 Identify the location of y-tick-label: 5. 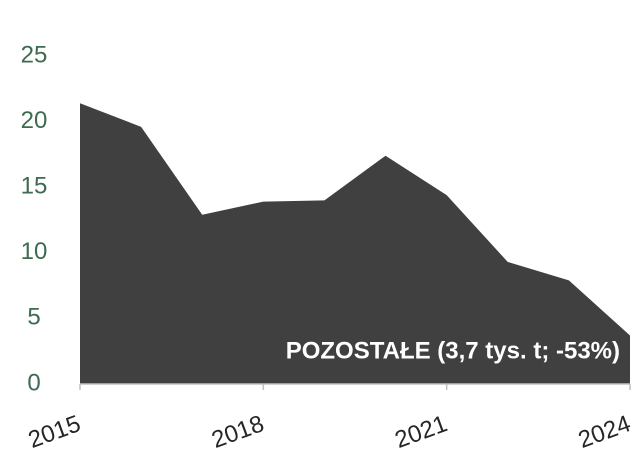
(33, 317).